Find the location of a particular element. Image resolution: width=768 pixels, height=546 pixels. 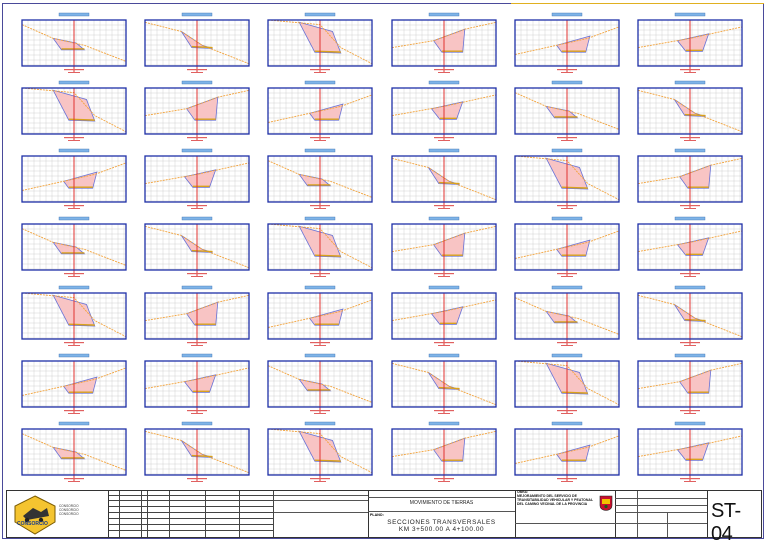

project-box is located at coordinates (321, 514).